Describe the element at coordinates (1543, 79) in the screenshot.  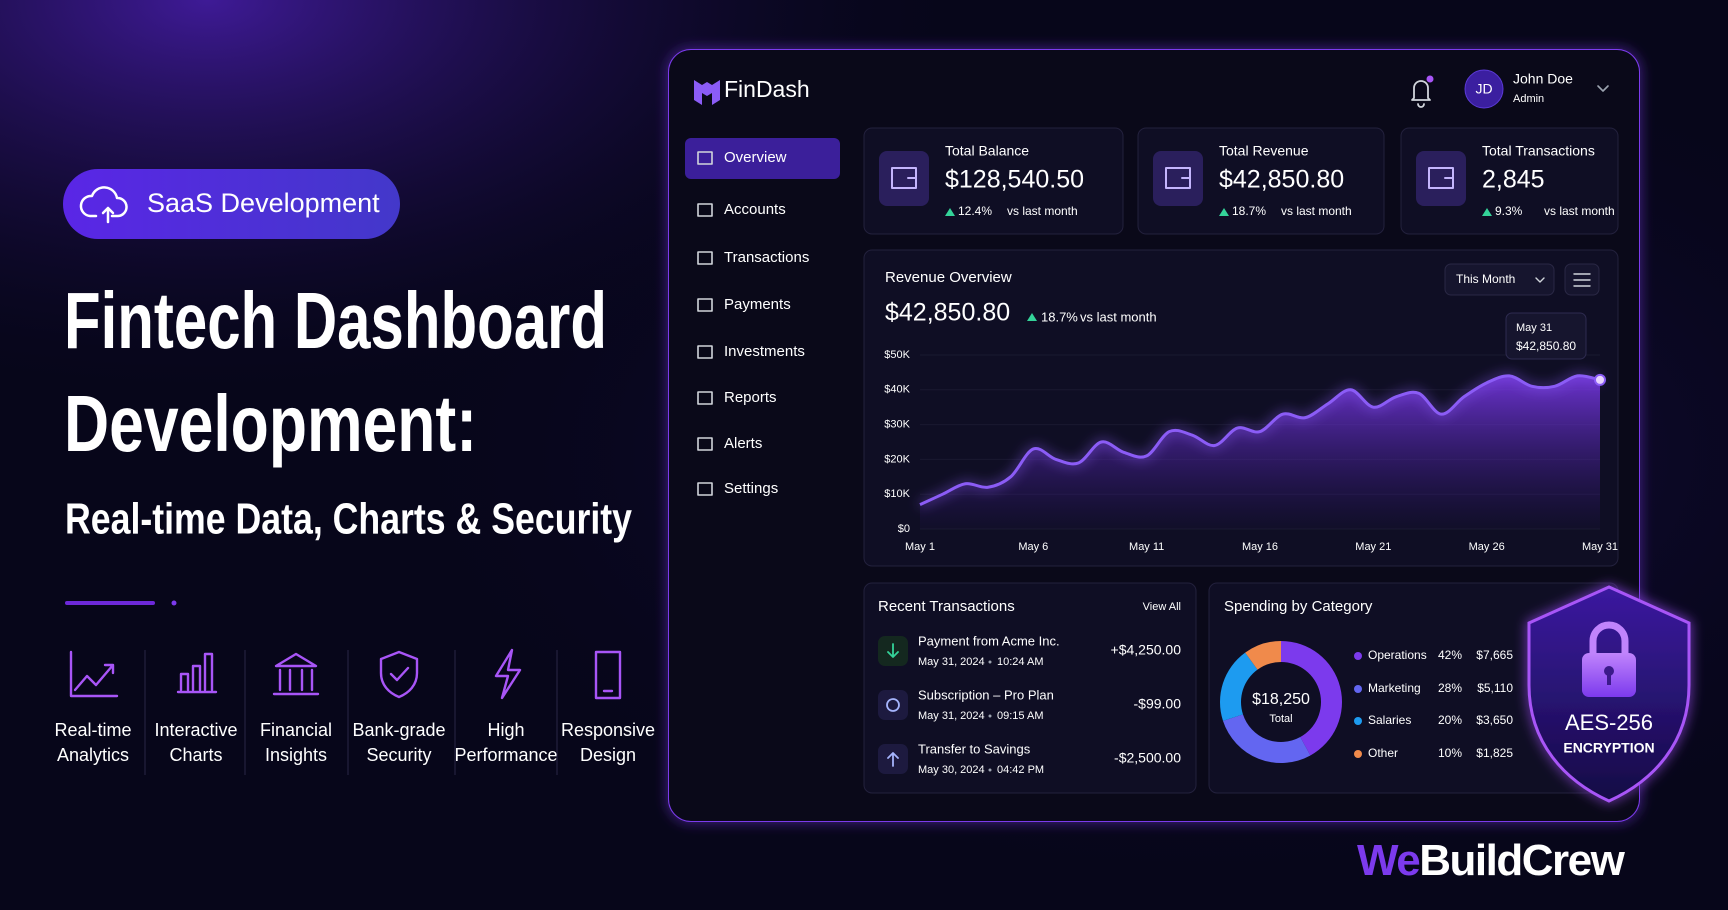
I see `user-name: John Doe` at that location.